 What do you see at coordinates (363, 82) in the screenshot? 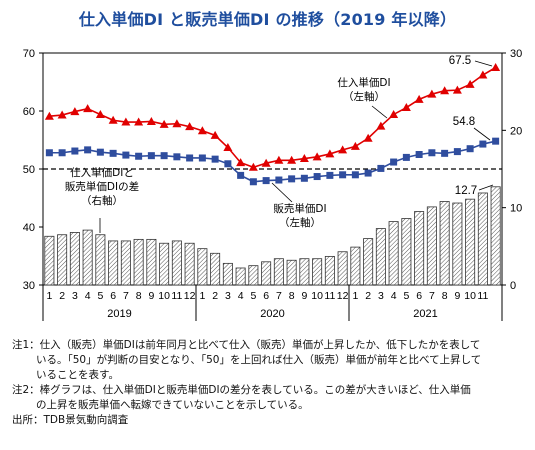
I see `purchase-di-label: 仕入単価DI` at bounding box center [363, 82].